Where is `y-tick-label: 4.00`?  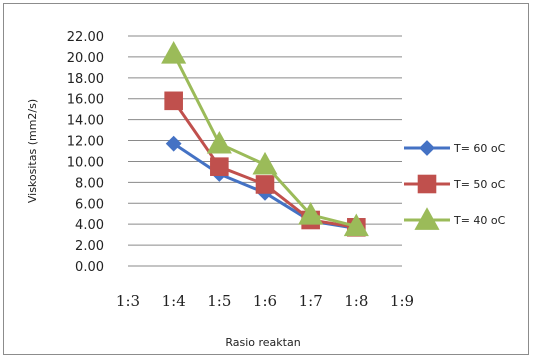
y-tick-label: 4.00 is located at coordinates (89, 225).